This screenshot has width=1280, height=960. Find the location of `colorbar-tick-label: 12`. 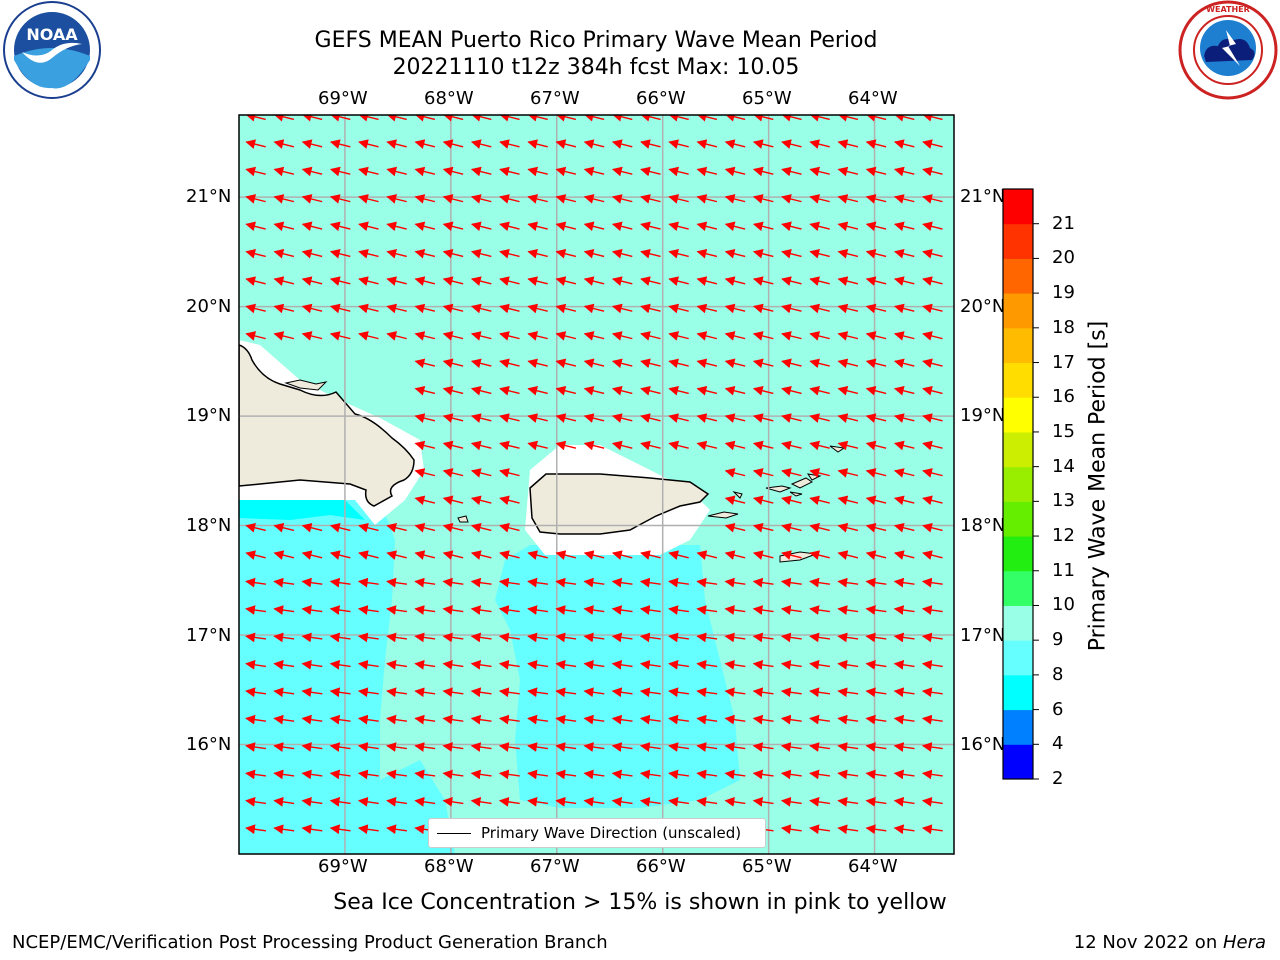

colorbar-tick-label: 12 is located at coordinates (1063, 536).